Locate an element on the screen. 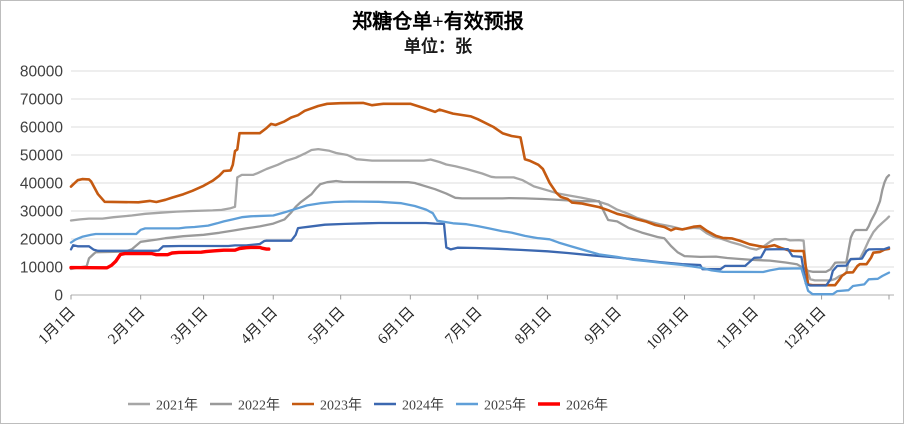  legend-item: 2026年 is located at coordinates (573, 406).